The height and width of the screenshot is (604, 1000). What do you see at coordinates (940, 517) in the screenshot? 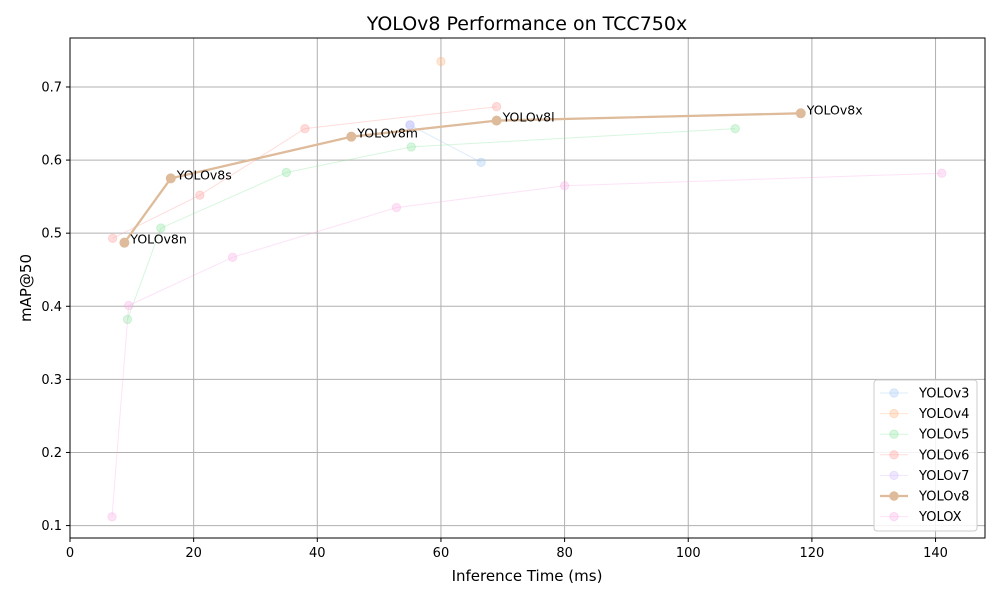
I see `legend-label: YOLOX` at bounding box center [940, 517].